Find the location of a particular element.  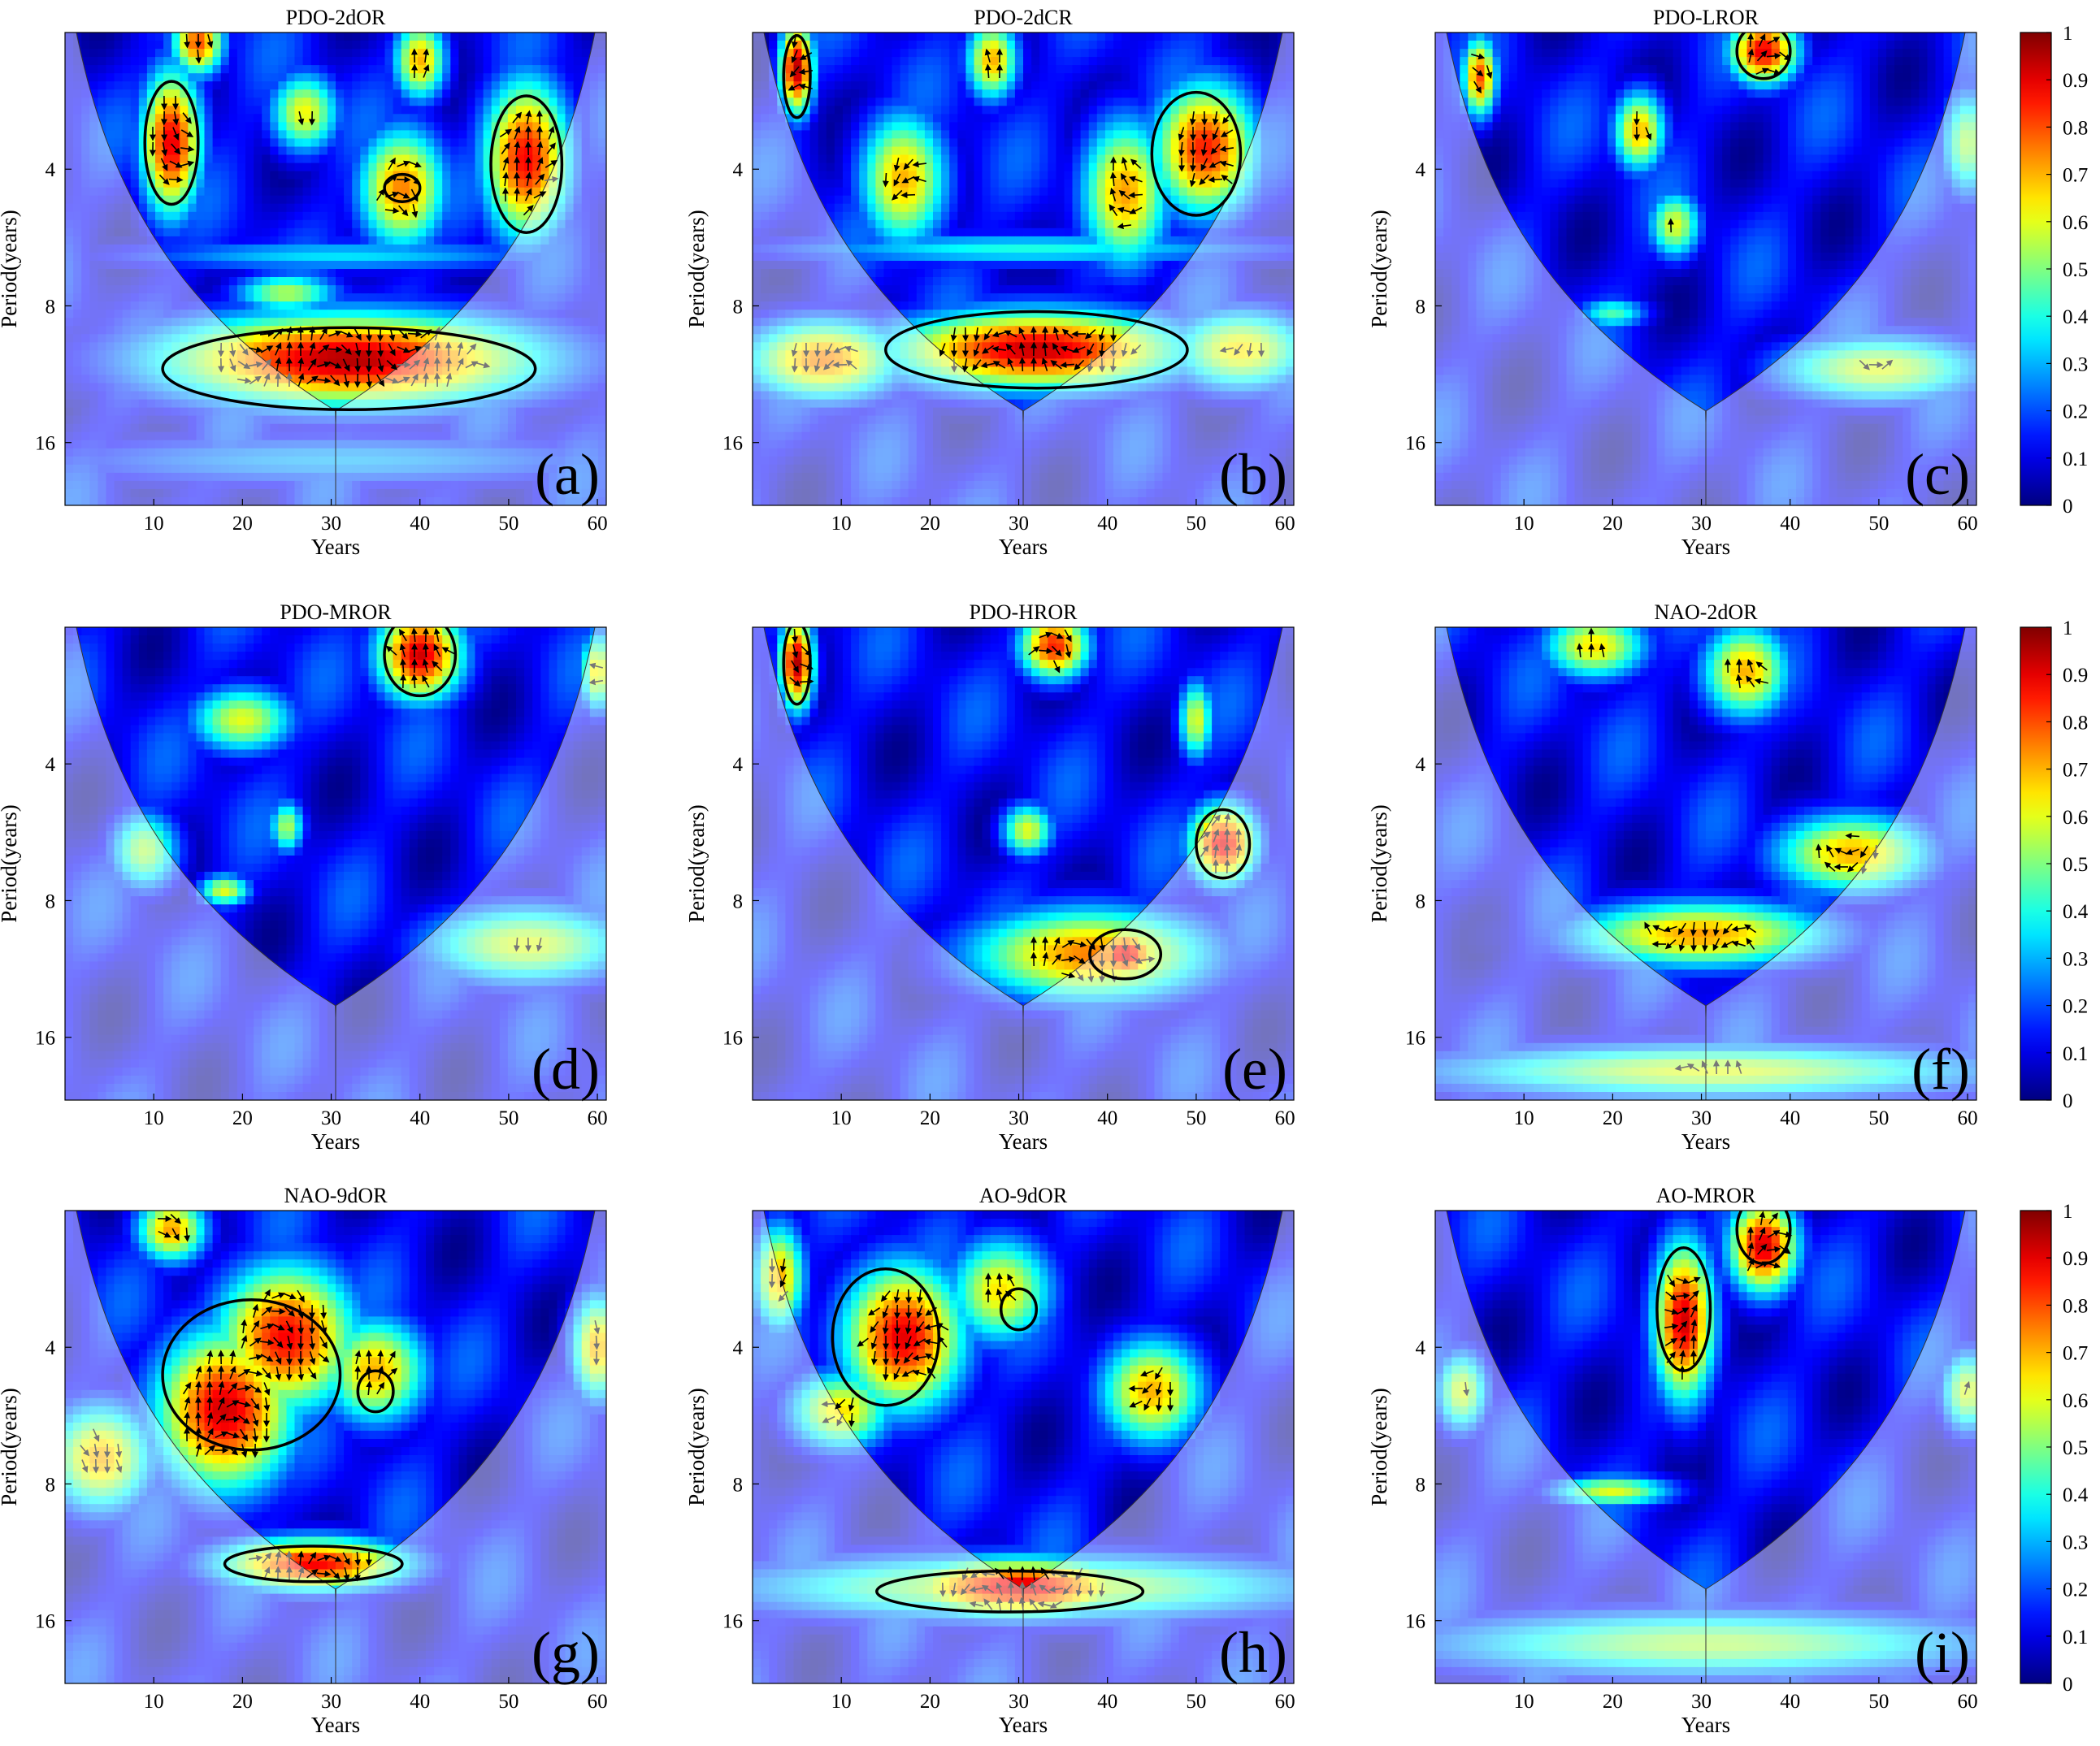

y-tick-label: 16 is located at coordinates (45, 444).